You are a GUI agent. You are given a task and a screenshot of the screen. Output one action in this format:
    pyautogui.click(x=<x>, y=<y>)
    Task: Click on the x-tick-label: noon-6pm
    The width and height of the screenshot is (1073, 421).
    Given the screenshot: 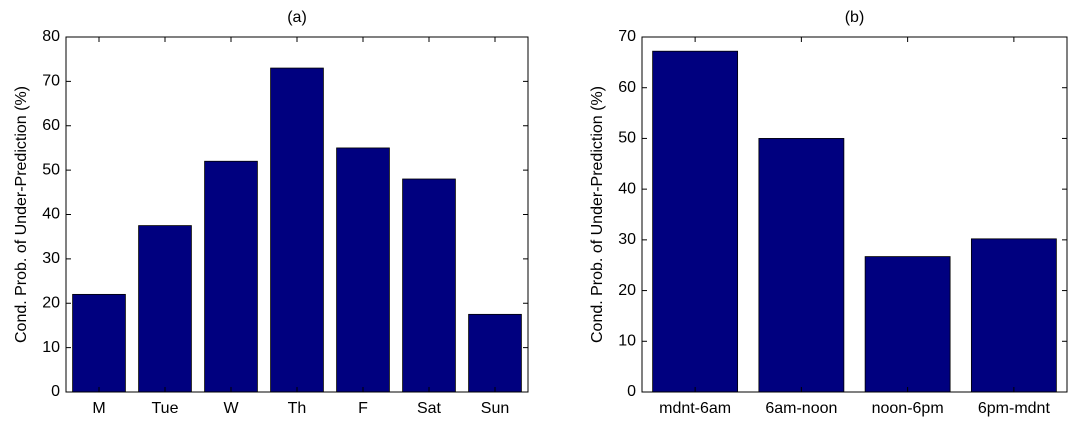 What is the action you would take?
    pyautogui.click(x=908, y=408)
    